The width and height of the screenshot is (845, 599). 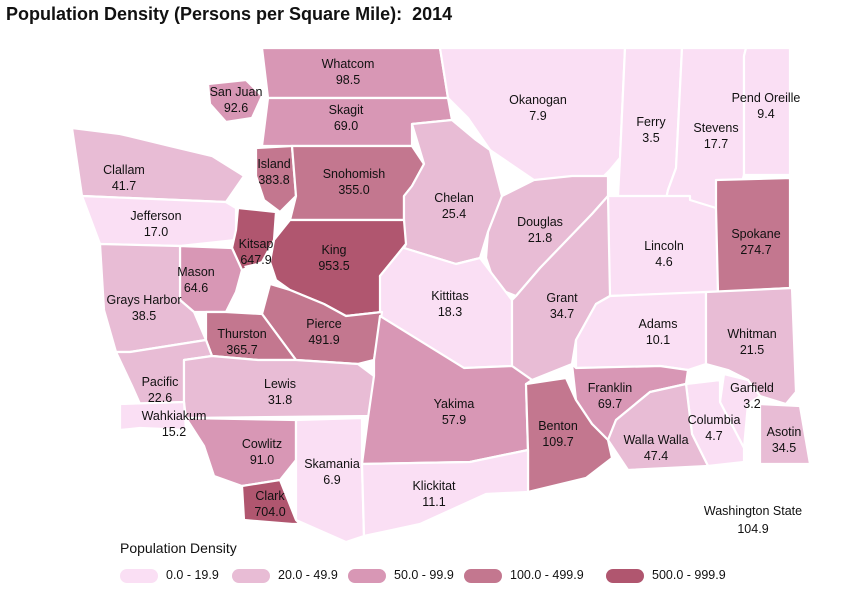 I want to click on county-name-label: Jefferson, so click(x=155, y=216).